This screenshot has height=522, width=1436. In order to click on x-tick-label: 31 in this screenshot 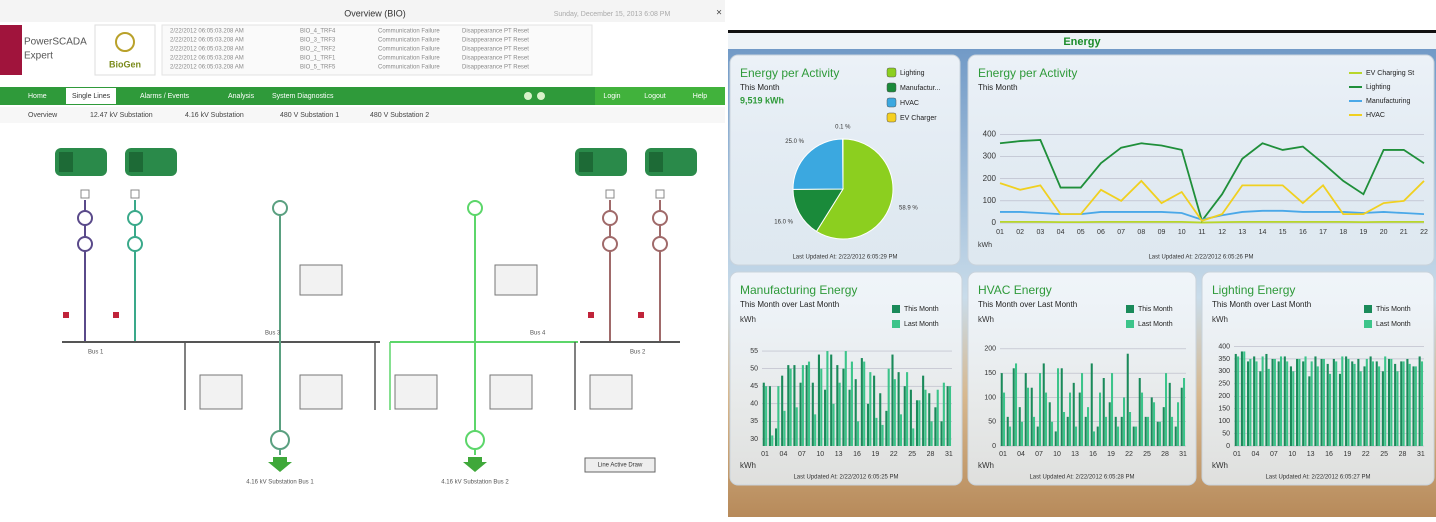, I will do `click(1421, 454)`.